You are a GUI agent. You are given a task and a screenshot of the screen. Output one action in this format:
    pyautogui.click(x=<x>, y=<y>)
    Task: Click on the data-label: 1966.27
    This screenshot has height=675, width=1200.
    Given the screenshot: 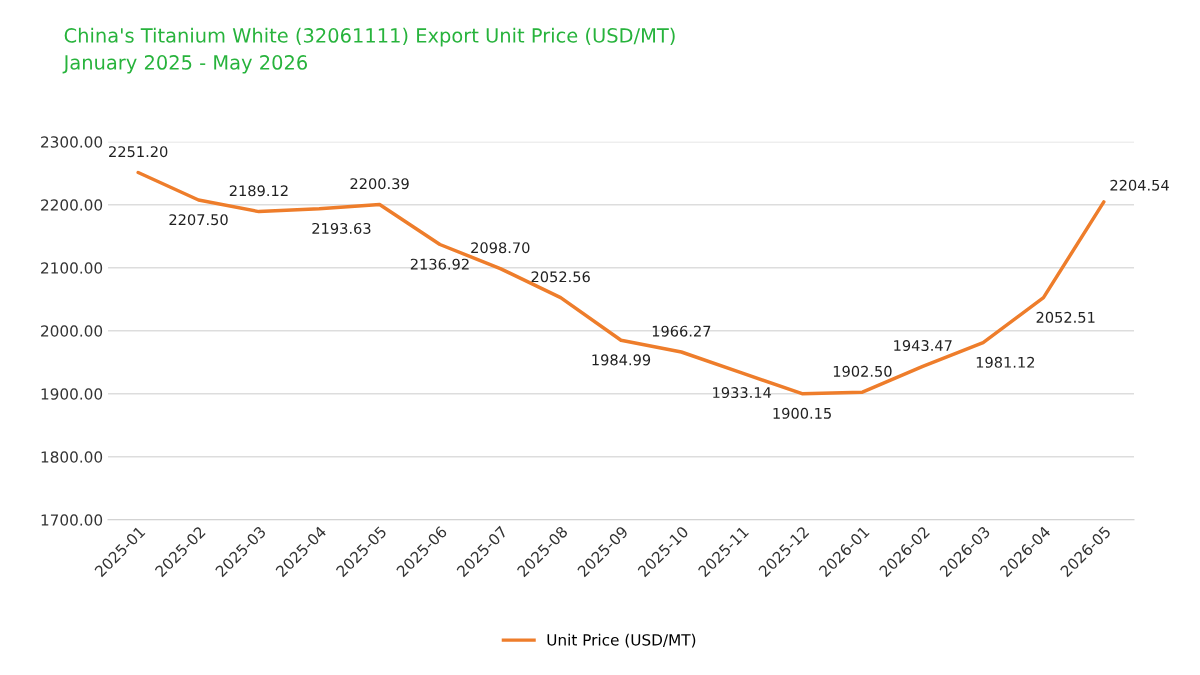 What is the action you would take?
    pyautogui.click(x=681, y=331)
    